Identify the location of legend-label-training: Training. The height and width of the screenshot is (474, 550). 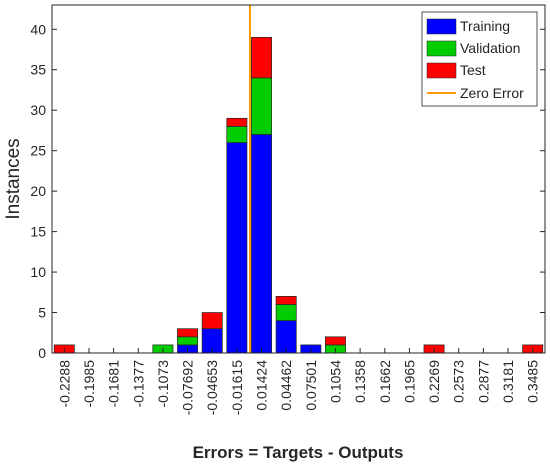
(485, 26).